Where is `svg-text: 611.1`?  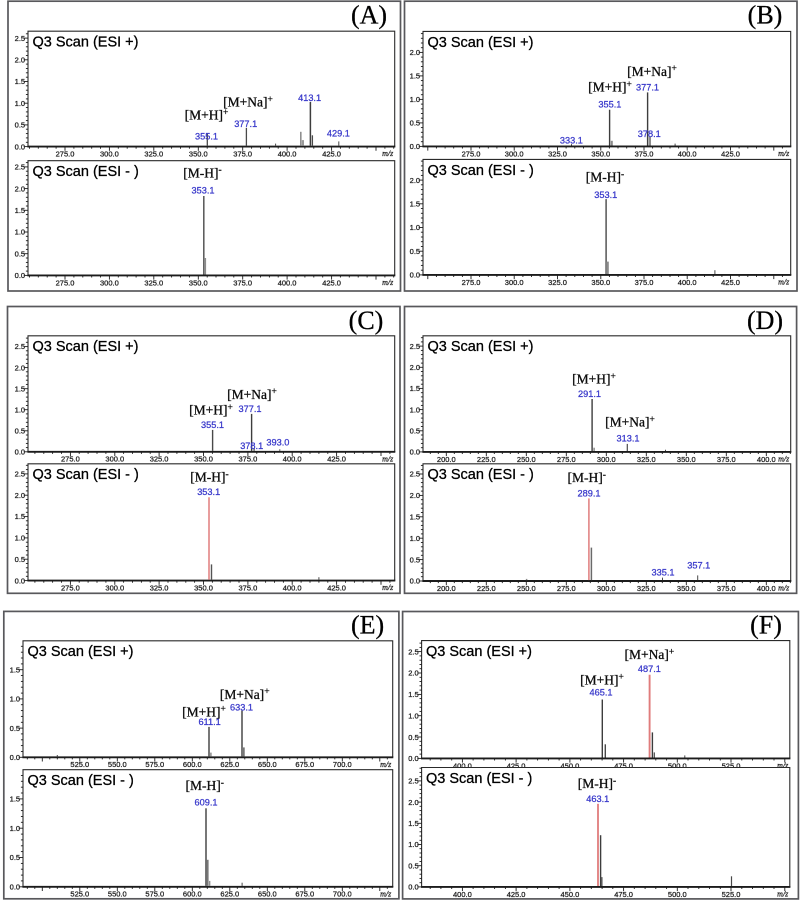 svg-text: 611.1 is located at coordinates (209, 722).